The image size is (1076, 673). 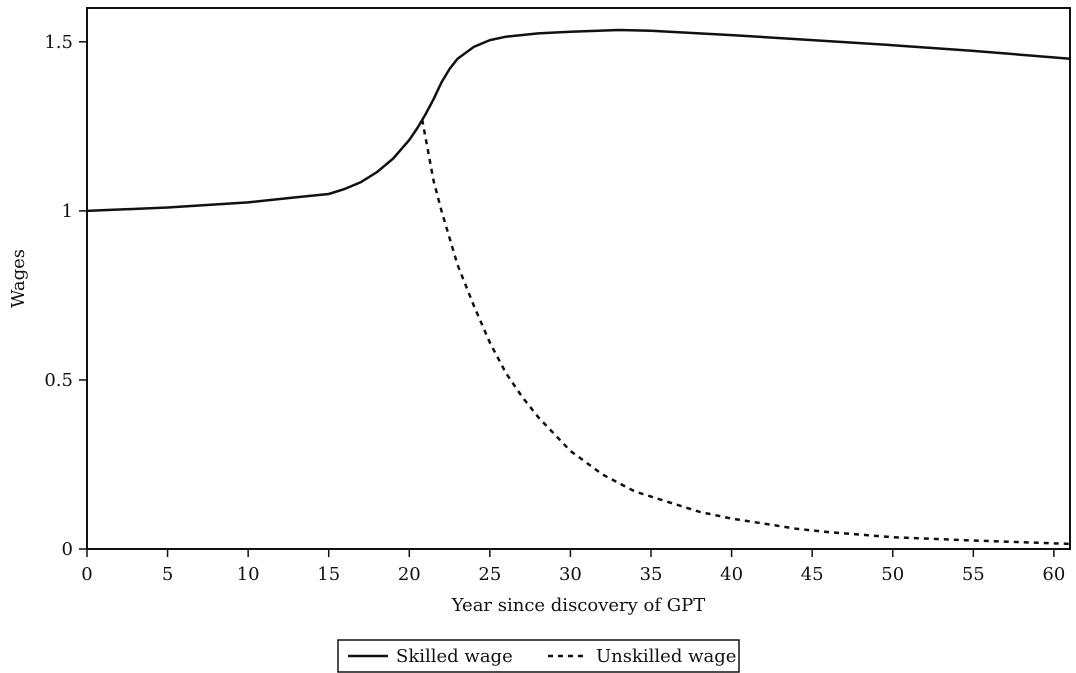 I want to click on legend-box, so click(x=538, y=656).